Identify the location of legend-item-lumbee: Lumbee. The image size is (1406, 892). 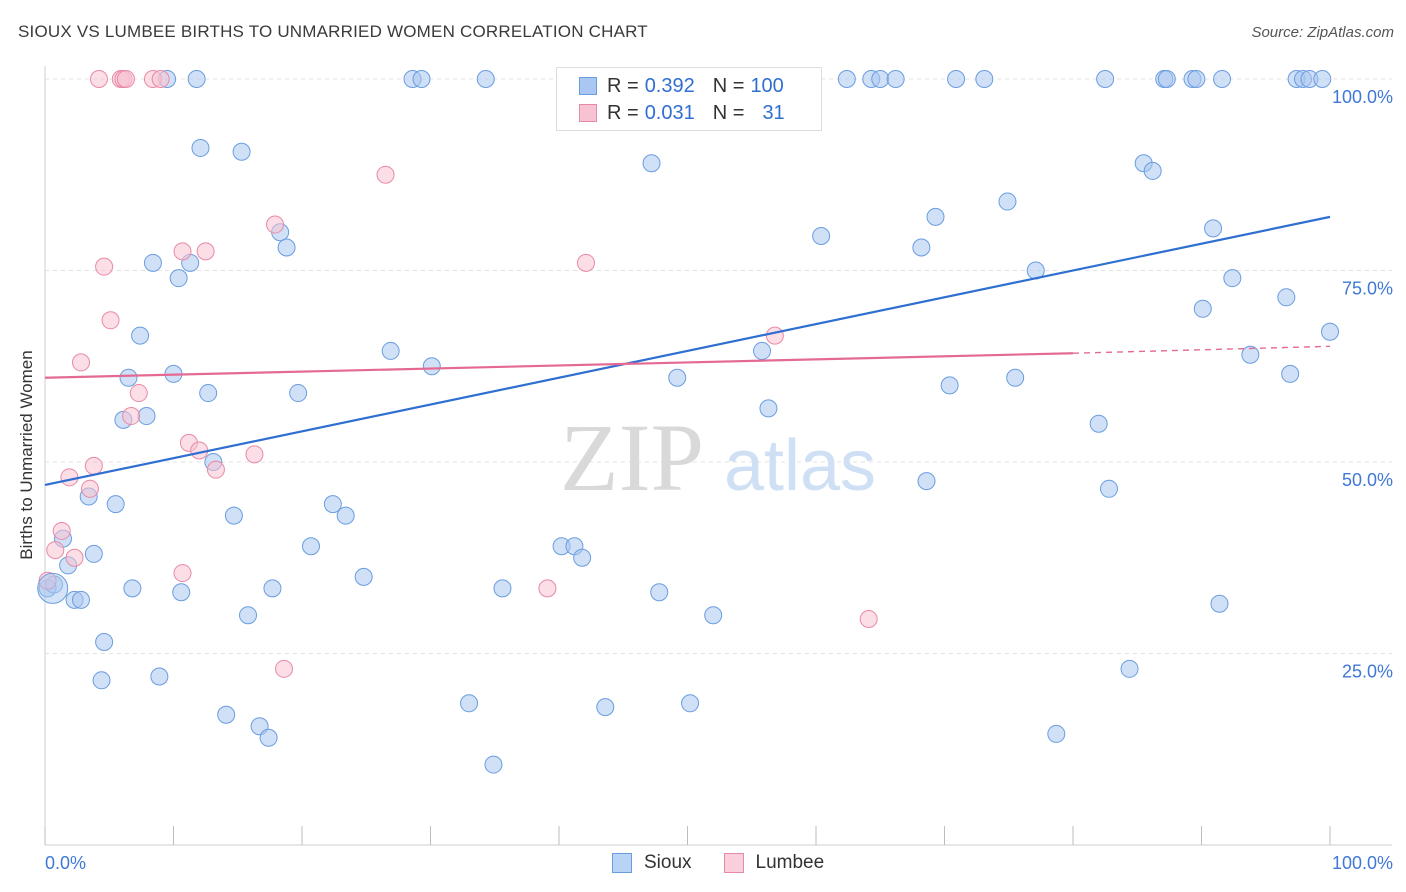
(773, 863).